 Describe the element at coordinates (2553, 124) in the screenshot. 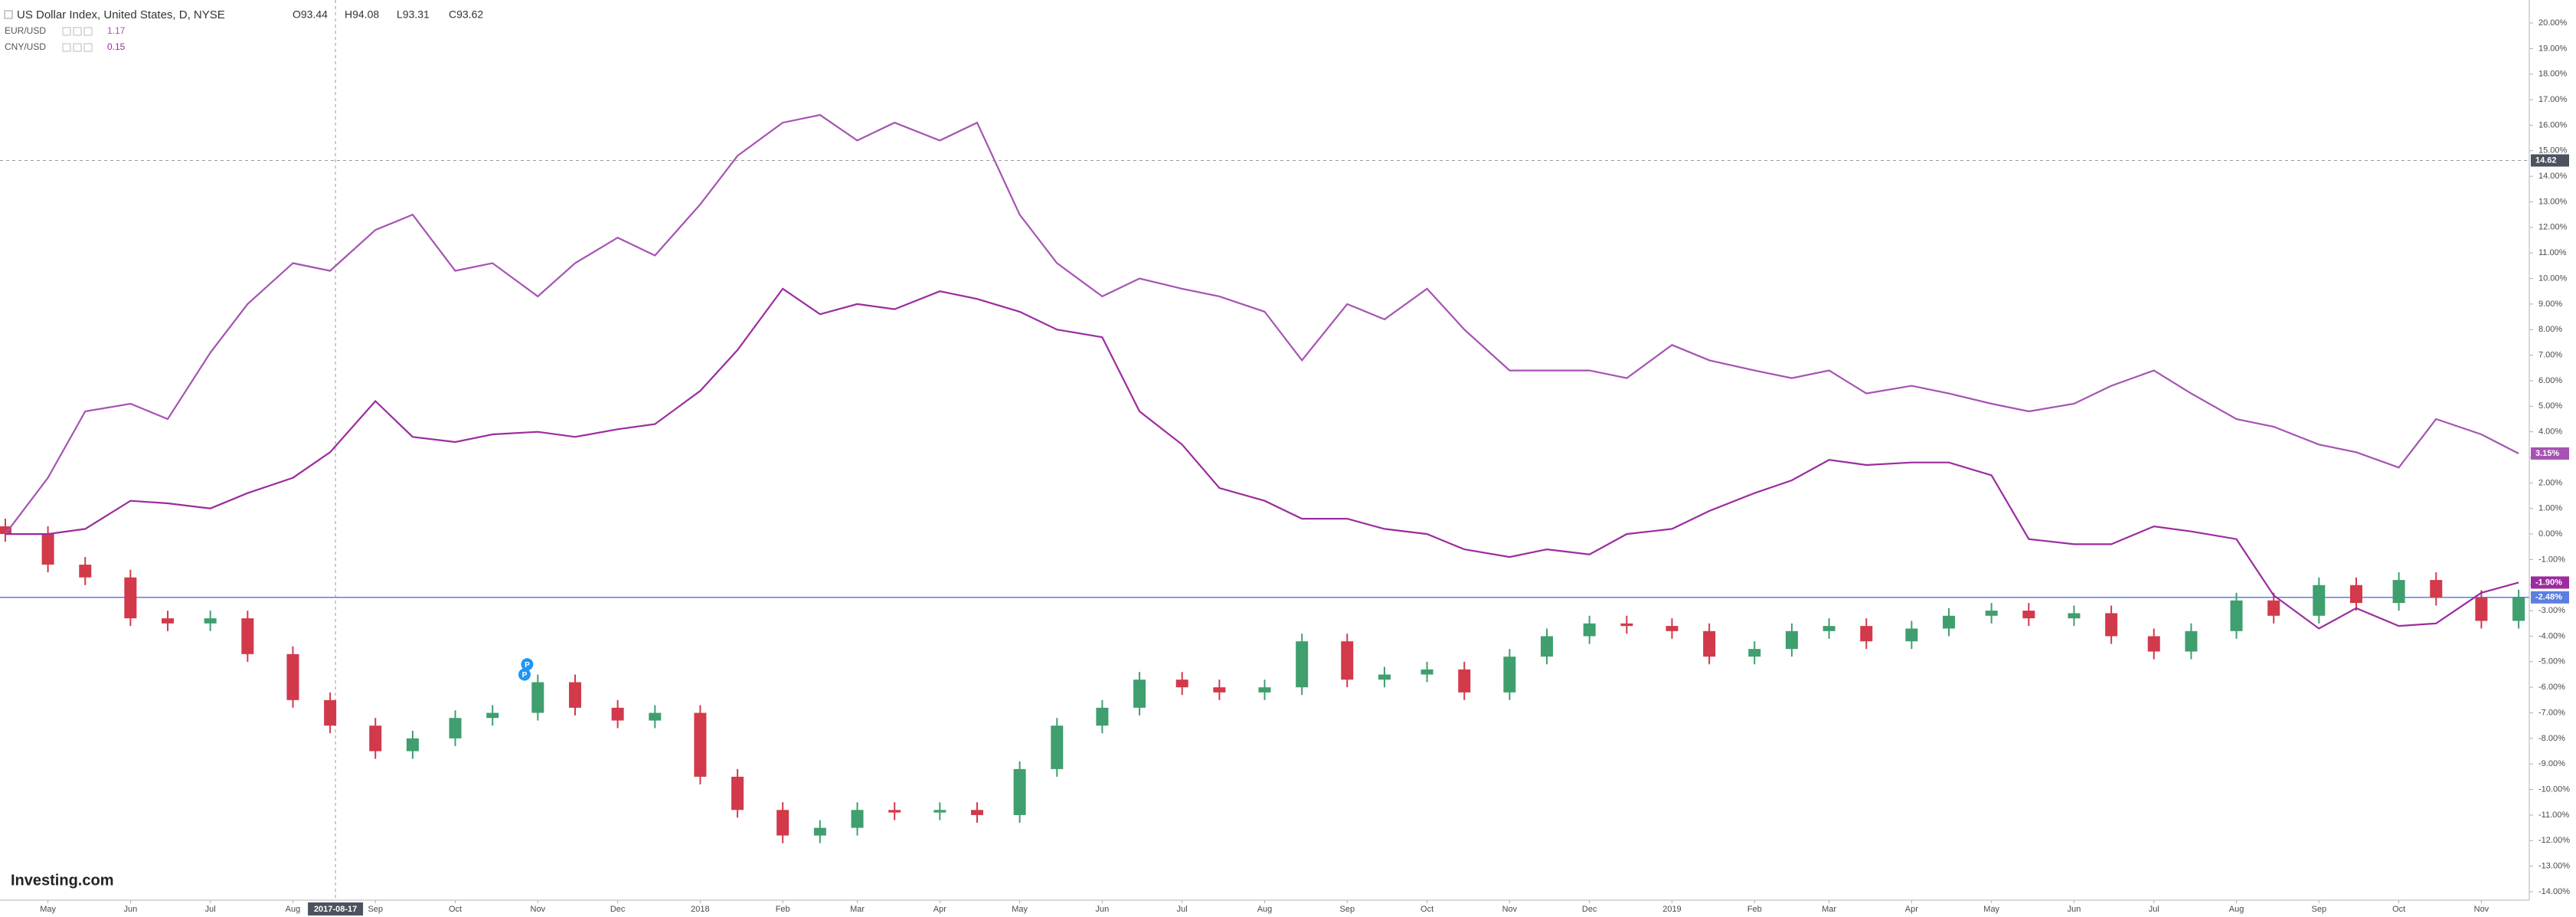

I see `y-tick-label: 16.00%` at that location.